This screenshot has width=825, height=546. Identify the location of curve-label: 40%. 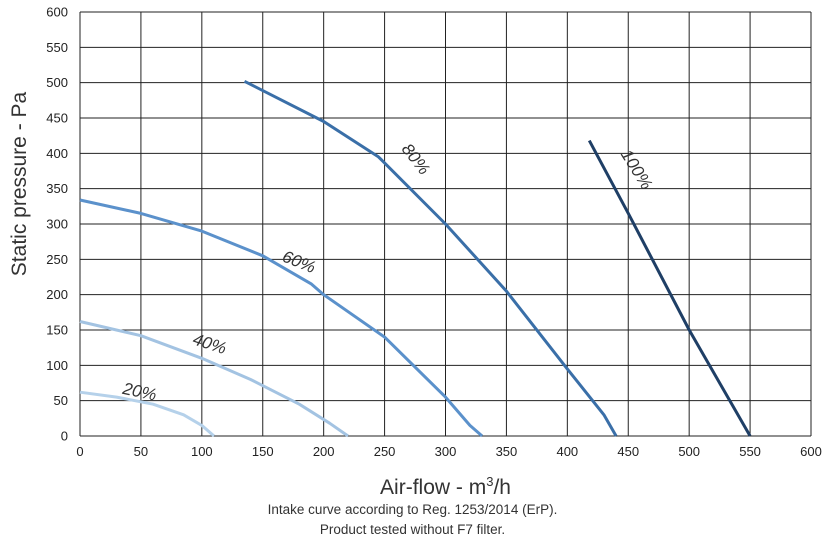
(210, 344).